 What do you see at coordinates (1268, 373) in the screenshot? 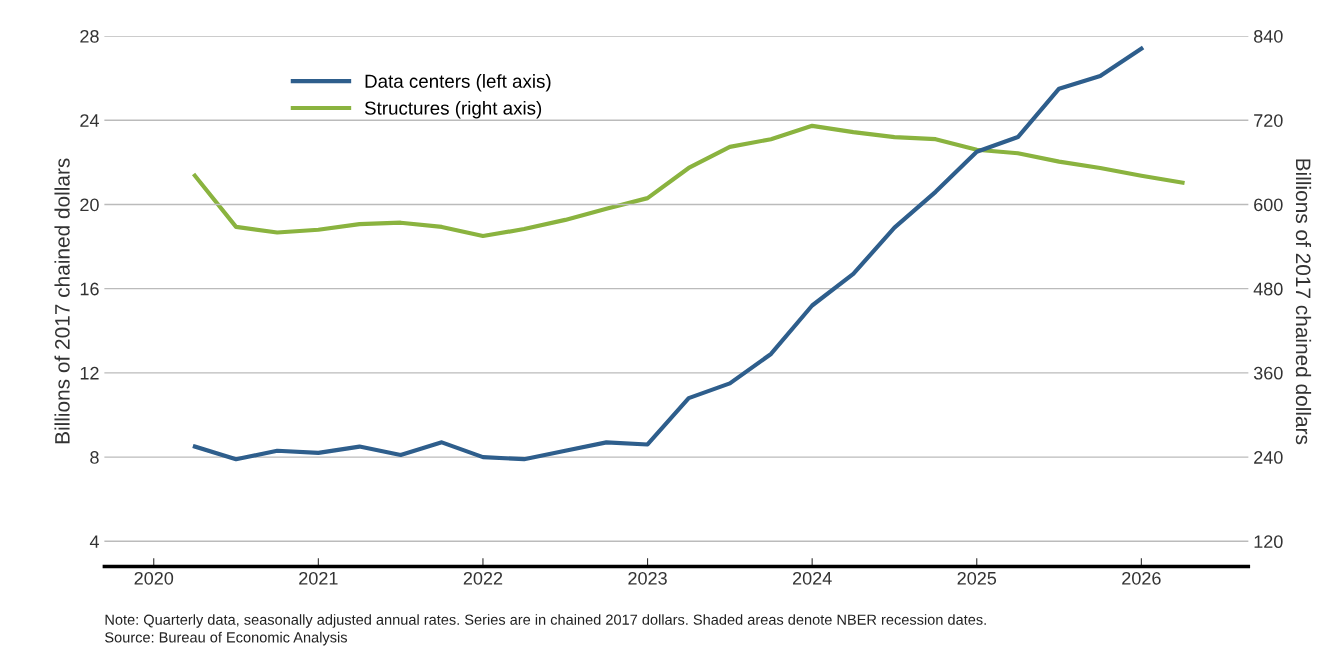
I see `y2-tick-label: 360` at bounding box center [1268, 373].